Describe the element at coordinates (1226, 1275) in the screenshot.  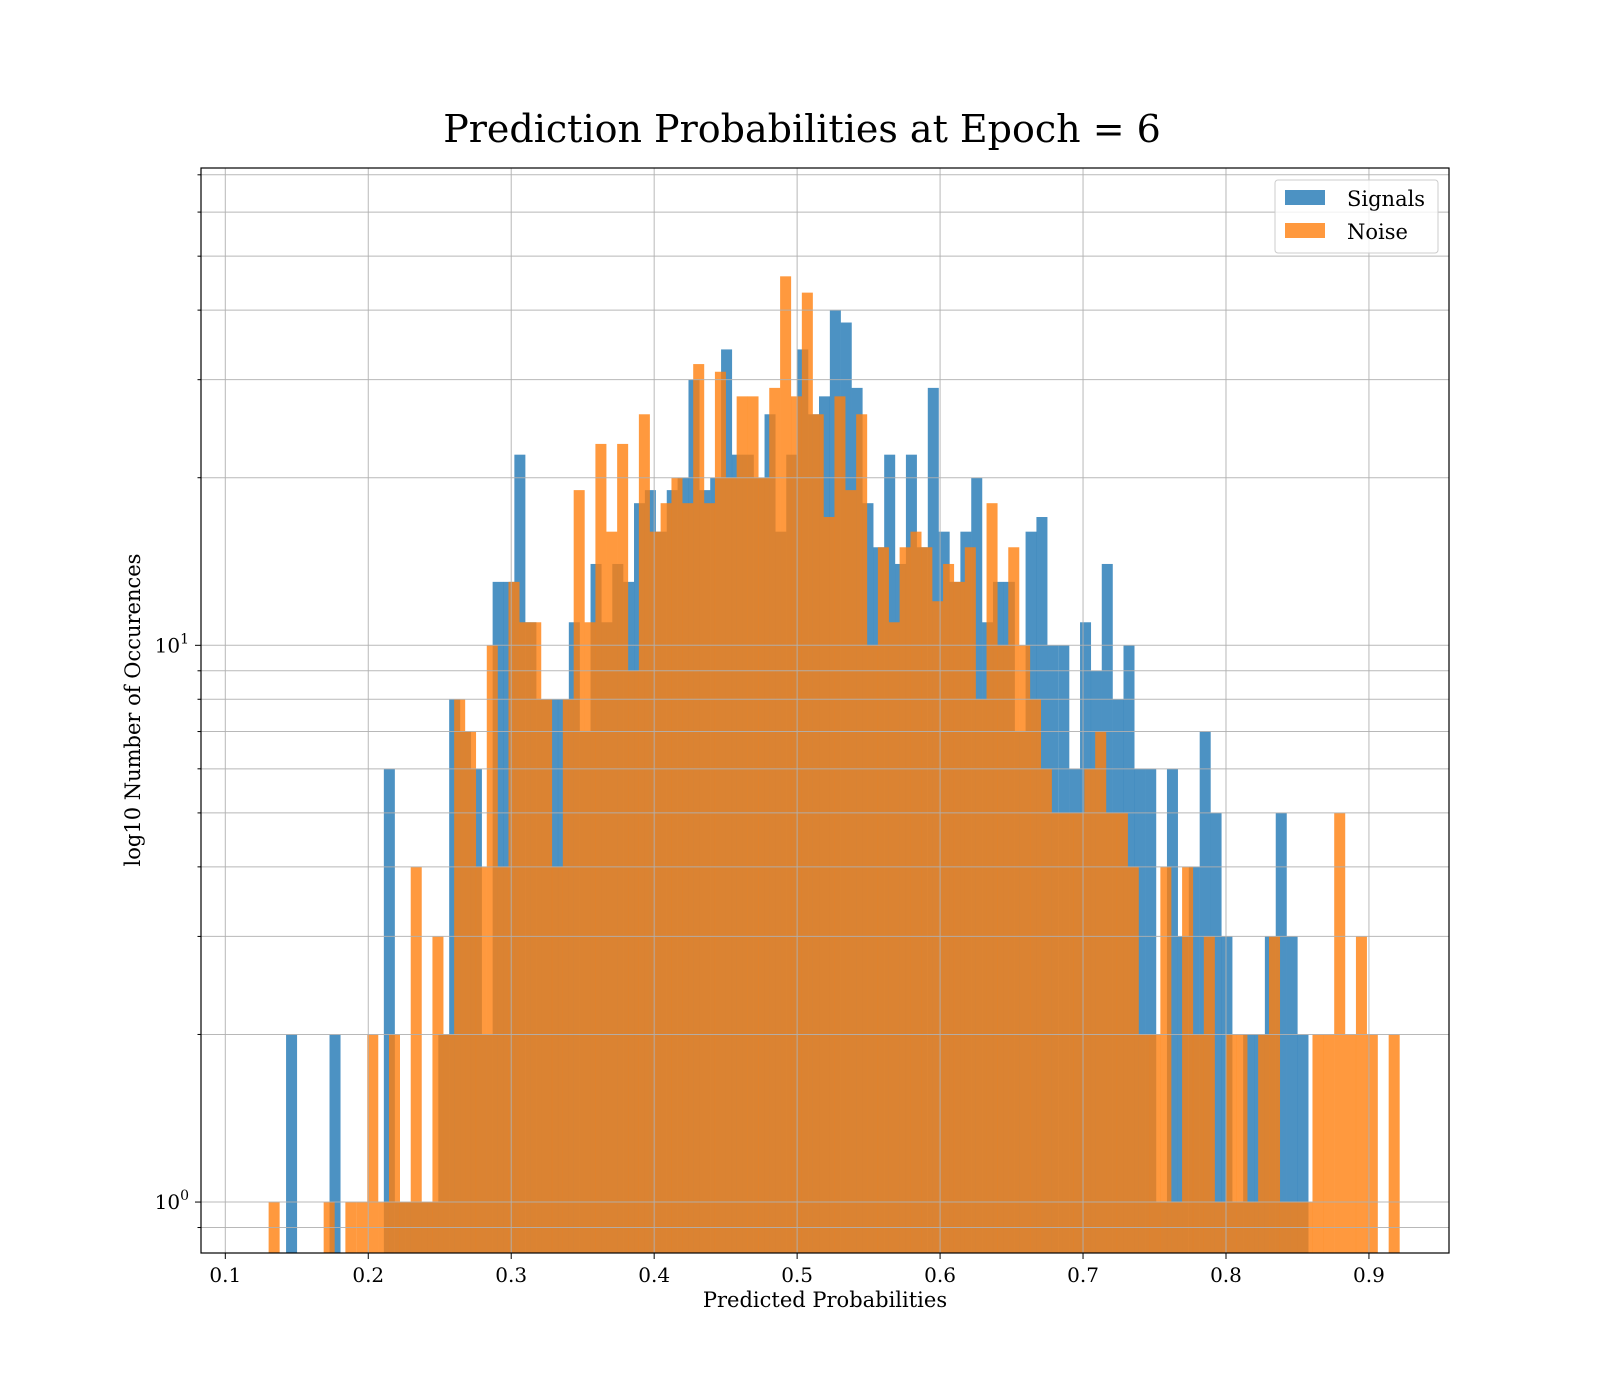
I see `x-tick-label-7: 0.8` at that location.